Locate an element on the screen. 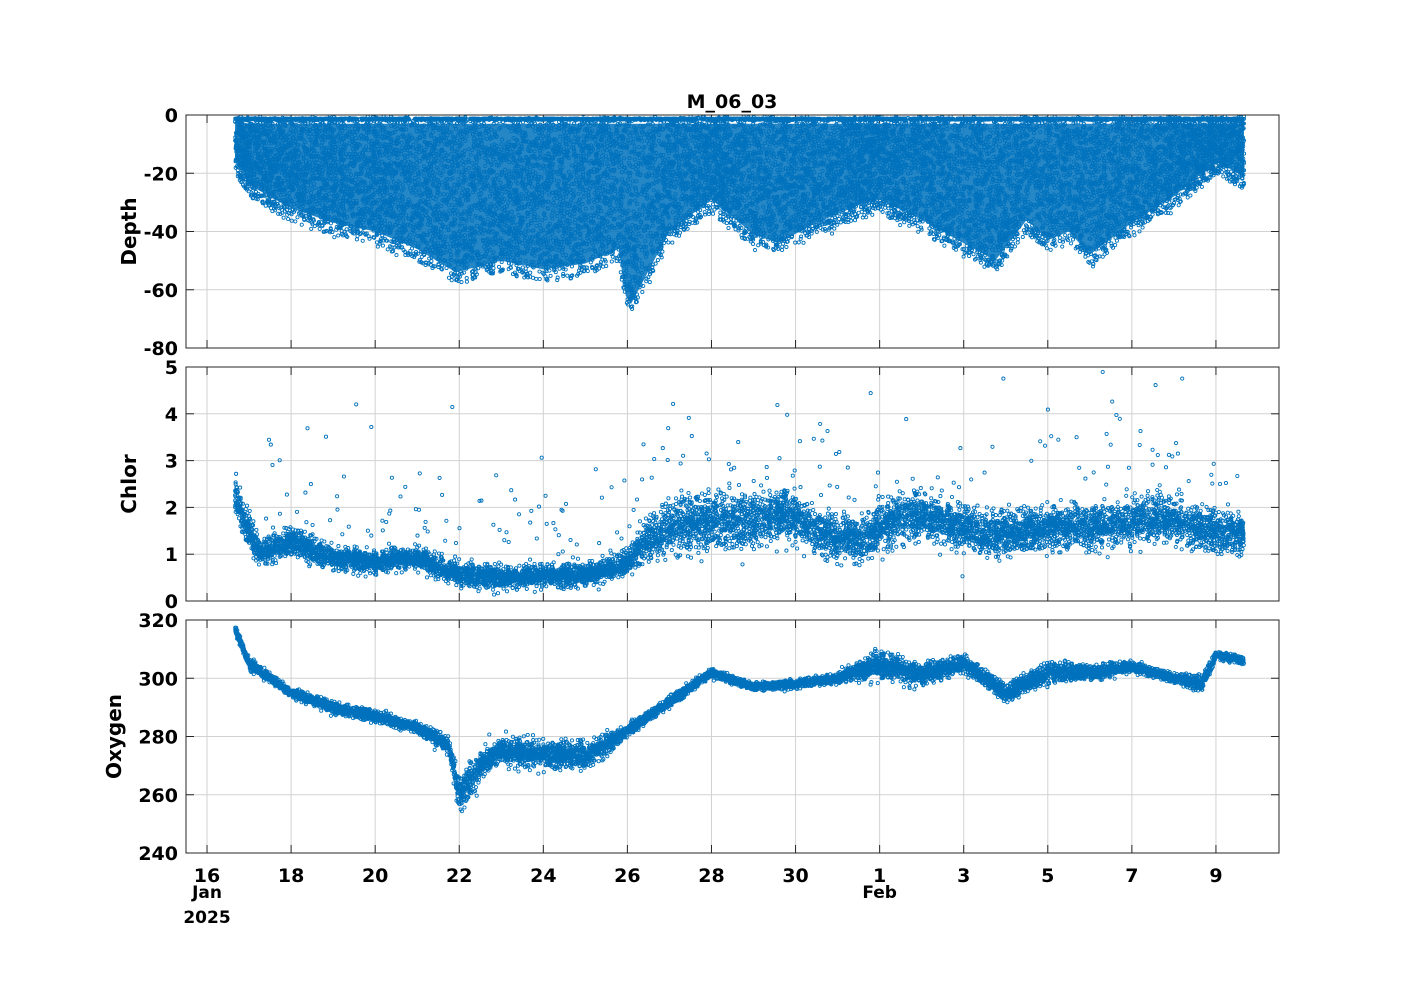 Image resolution: width=1422 pixels, height=1005 pixels. chlor-ytick-label: 3 is located at coordinates (171, 462).